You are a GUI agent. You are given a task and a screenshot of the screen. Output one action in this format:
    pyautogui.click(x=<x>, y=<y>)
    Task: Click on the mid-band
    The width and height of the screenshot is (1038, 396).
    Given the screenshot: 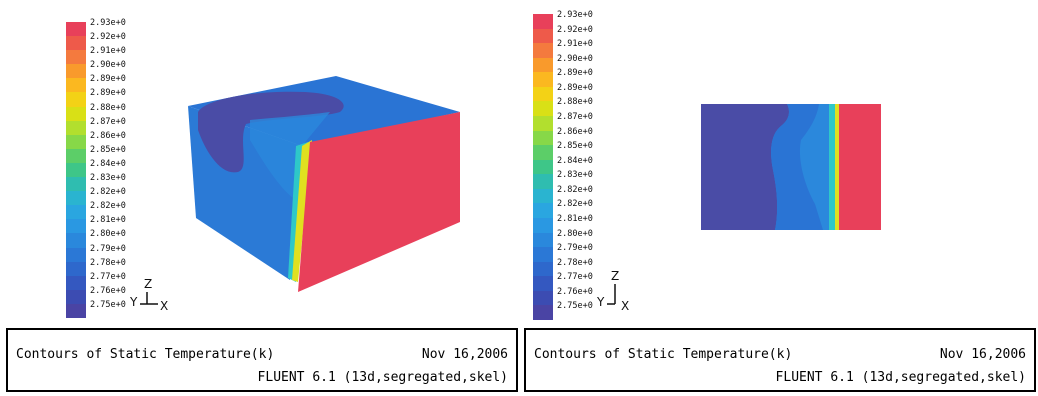 What is the action you would take?
    pyautogui.click(x=290, y=156)
    